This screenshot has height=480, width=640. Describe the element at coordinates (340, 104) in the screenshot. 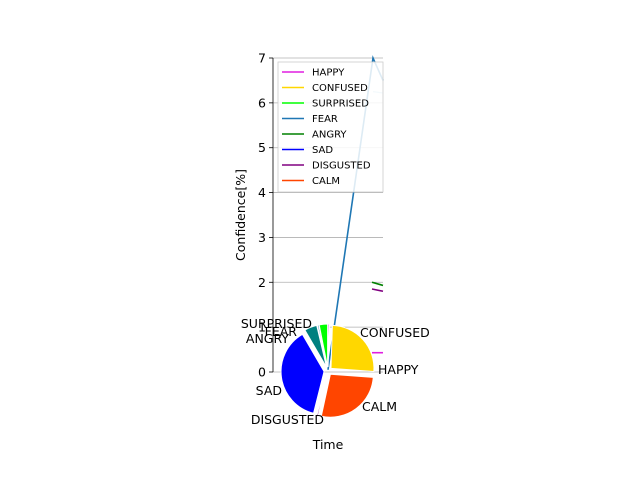

I see `legend-label-surprised: SURPRISED` at that location.